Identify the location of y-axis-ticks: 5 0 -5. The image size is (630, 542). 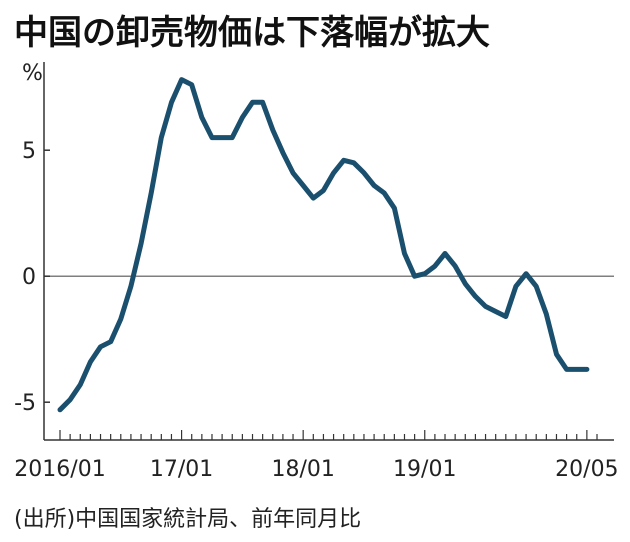
(32, 277).